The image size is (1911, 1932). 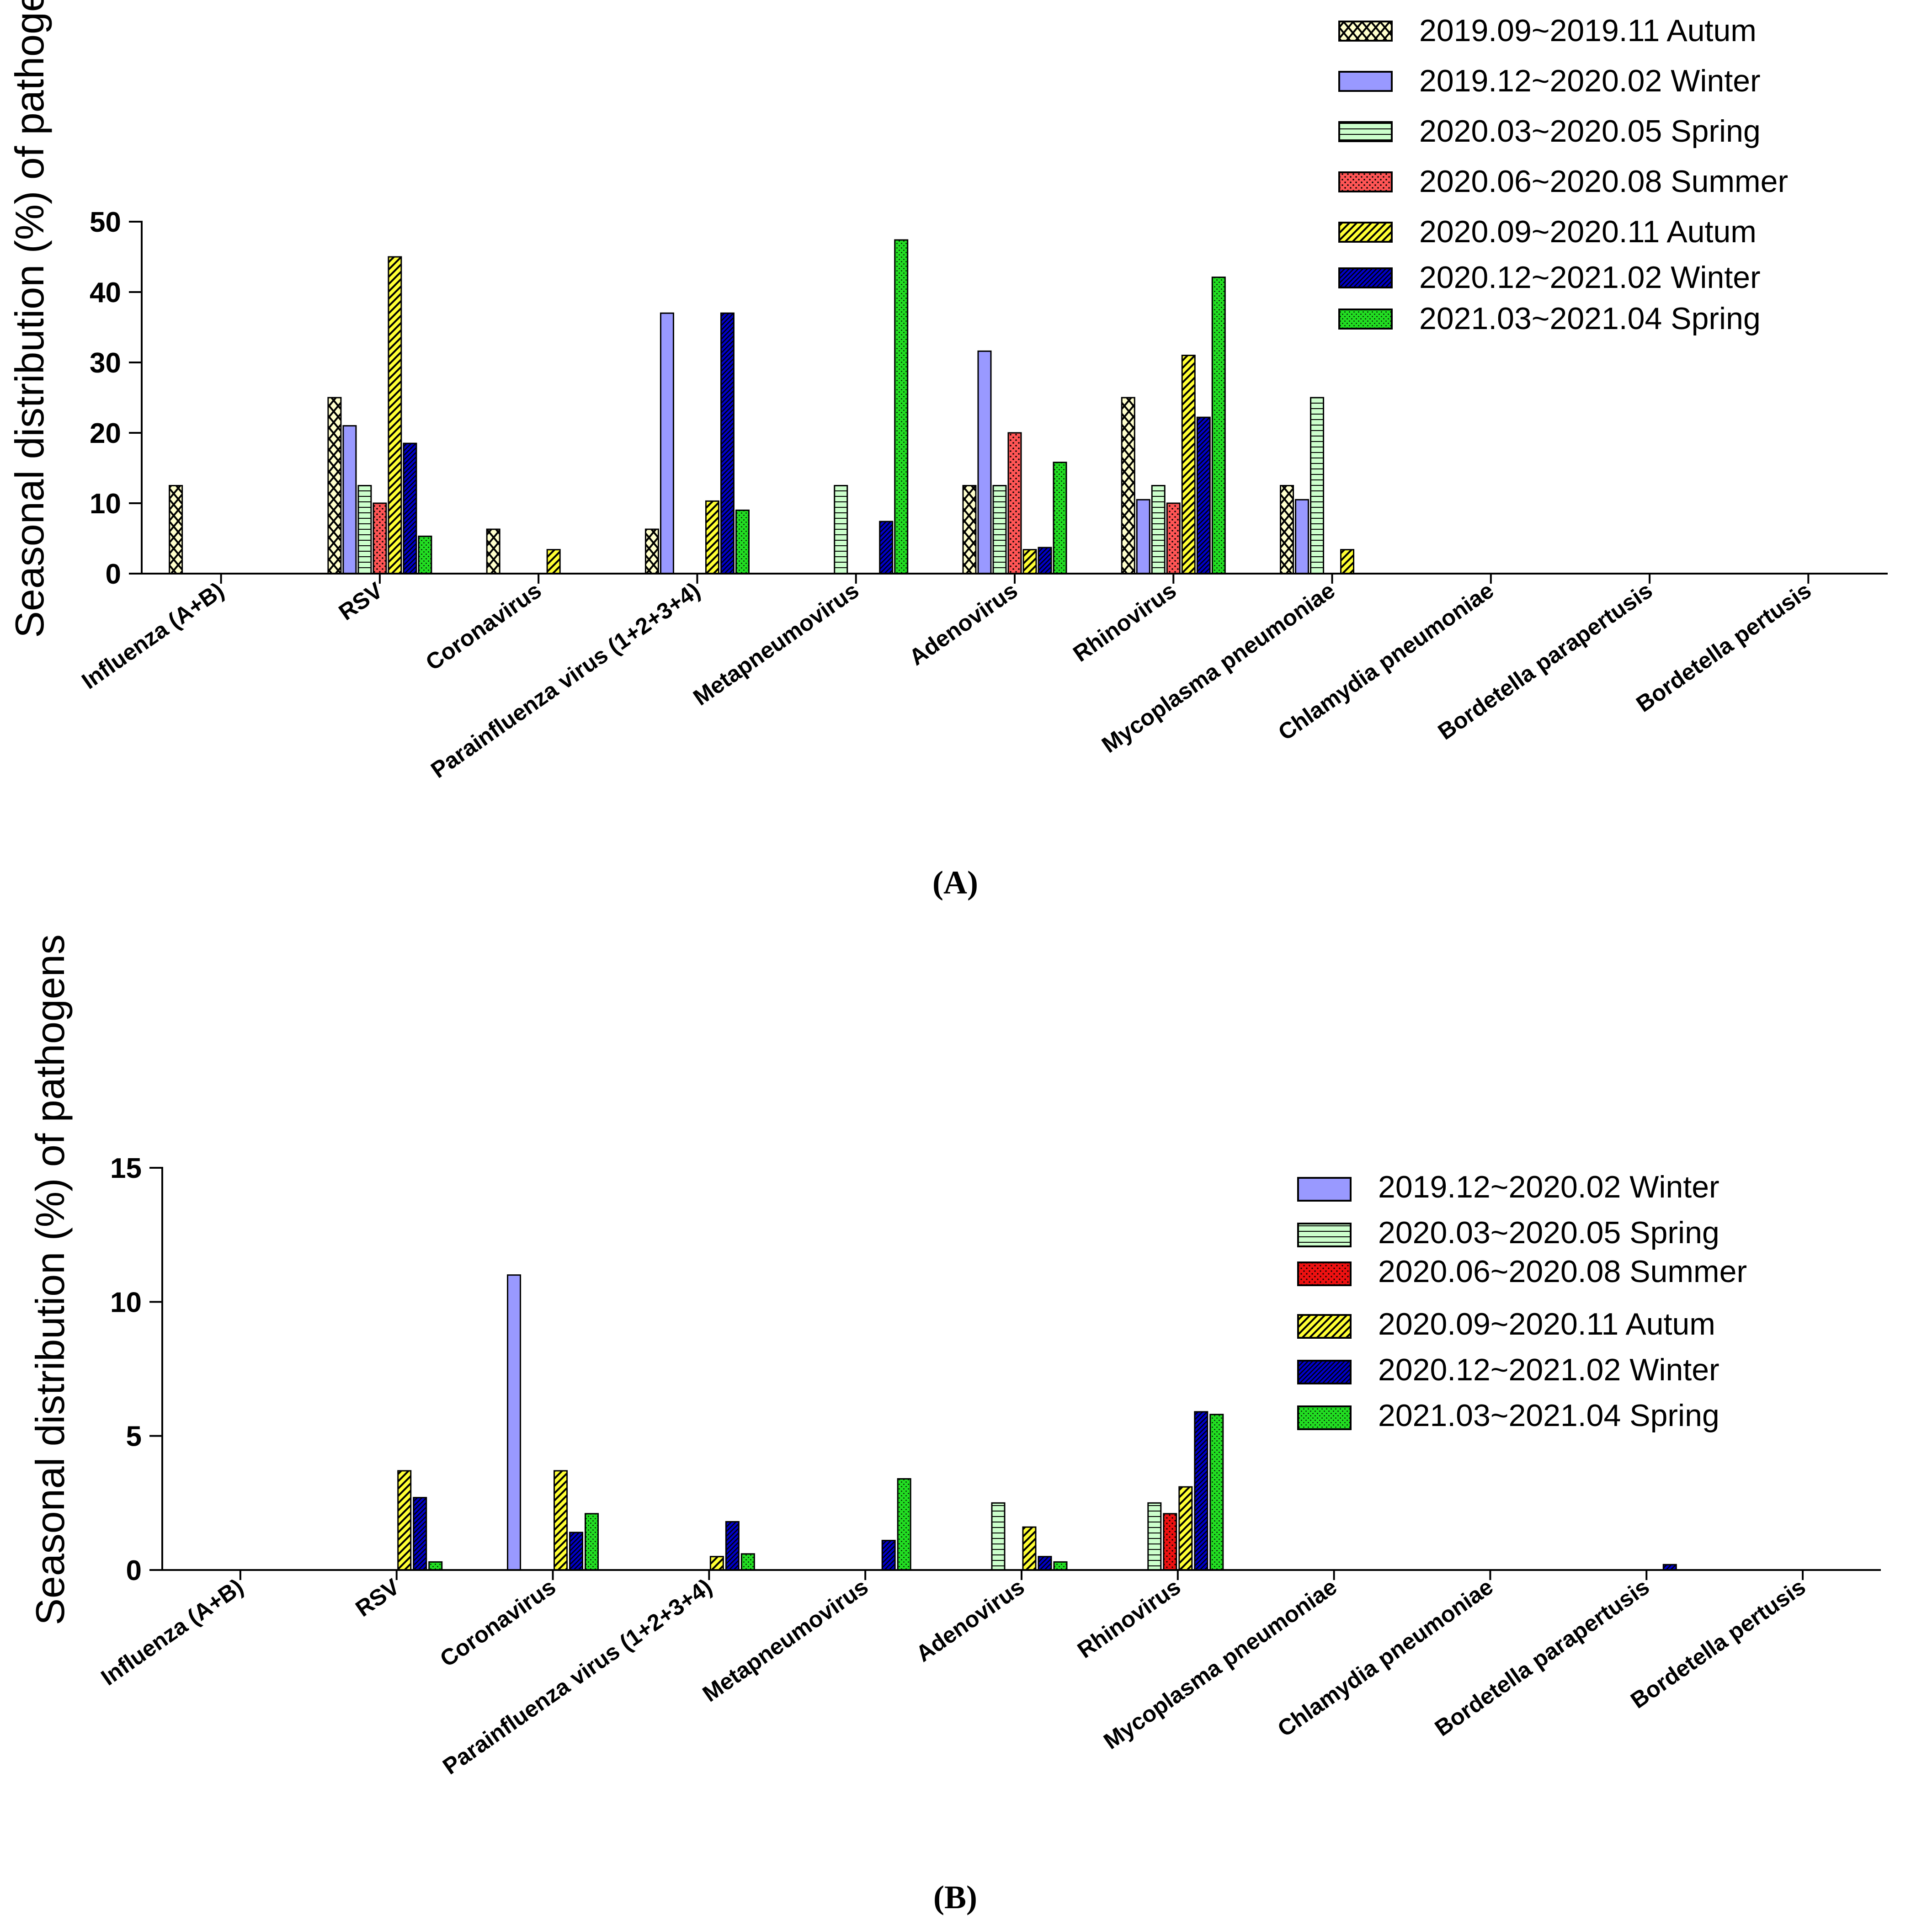 What do you see at coordinates (364, 530) in the screenshot?
I see `bar-2020-03-2020-05-spring-rsv` at bounding box center [364, 530].